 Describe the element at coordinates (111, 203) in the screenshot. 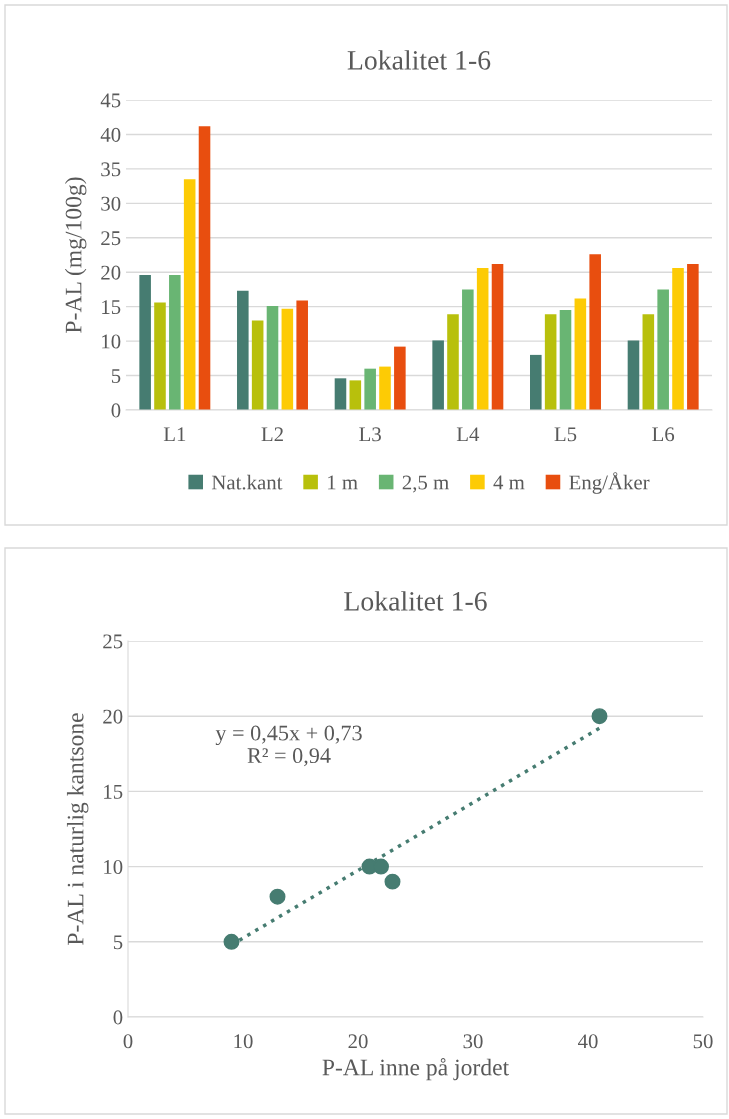

I see `y-tick-label: 30` at that location.